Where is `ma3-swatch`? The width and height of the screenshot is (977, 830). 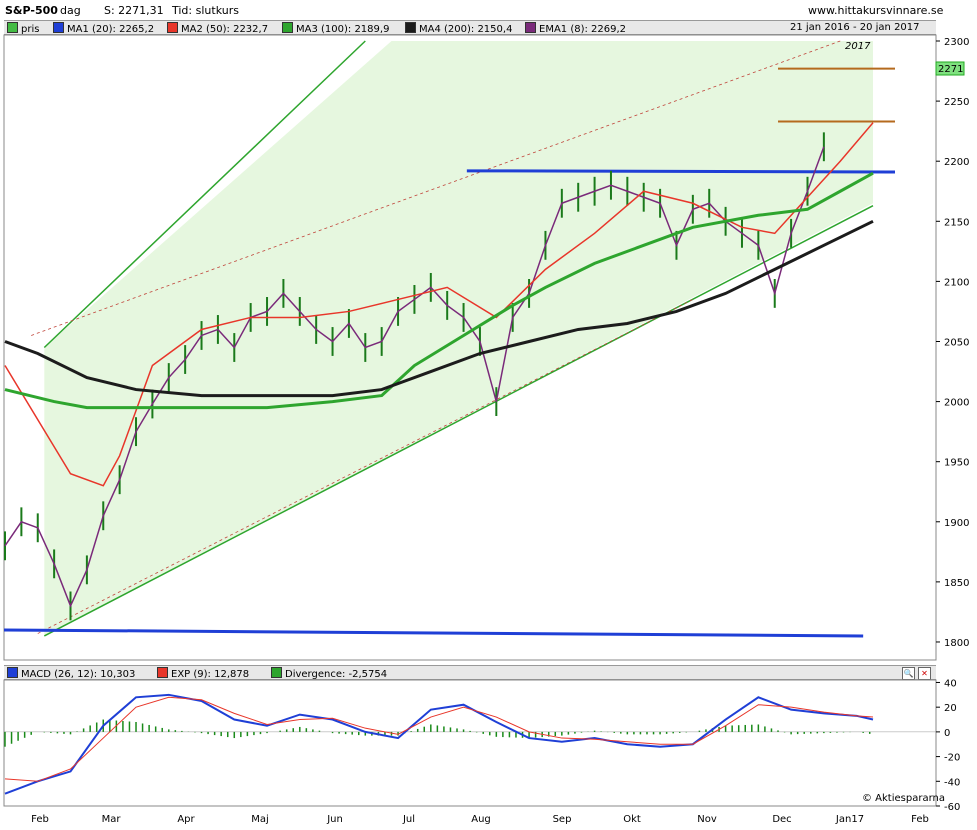
ma3-swatch is located at coordinates (287, 27).